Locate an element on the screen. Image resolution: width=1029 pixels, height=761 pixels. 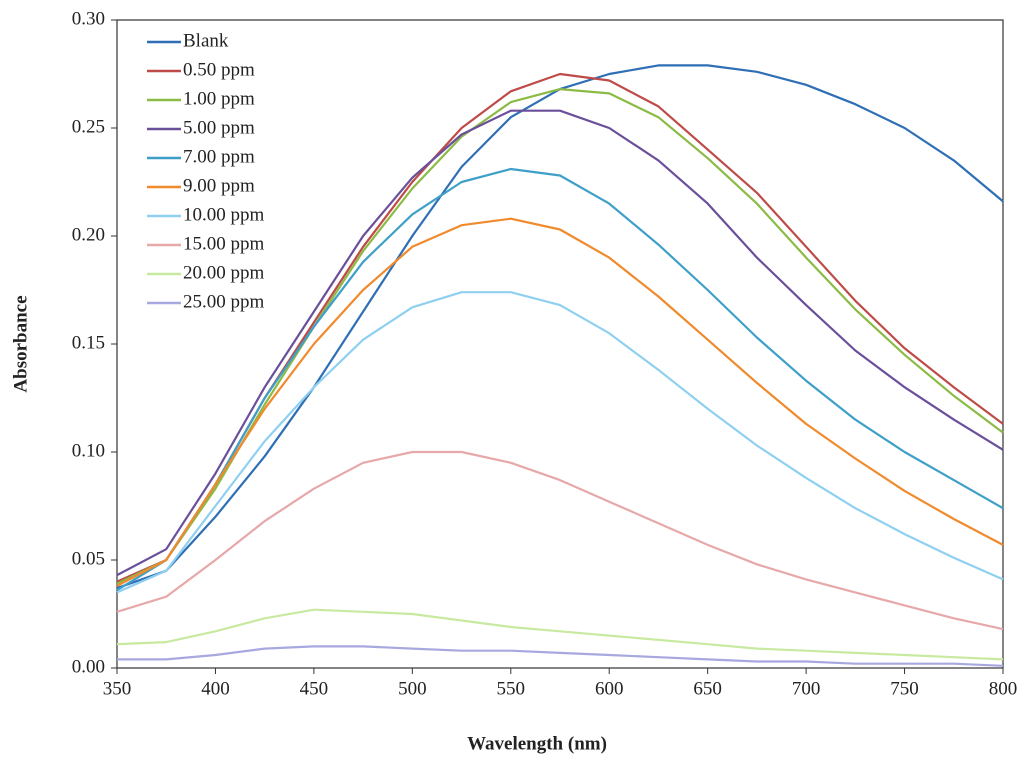
y-tick-label: 0.10 is located at coordinates (88, 450).